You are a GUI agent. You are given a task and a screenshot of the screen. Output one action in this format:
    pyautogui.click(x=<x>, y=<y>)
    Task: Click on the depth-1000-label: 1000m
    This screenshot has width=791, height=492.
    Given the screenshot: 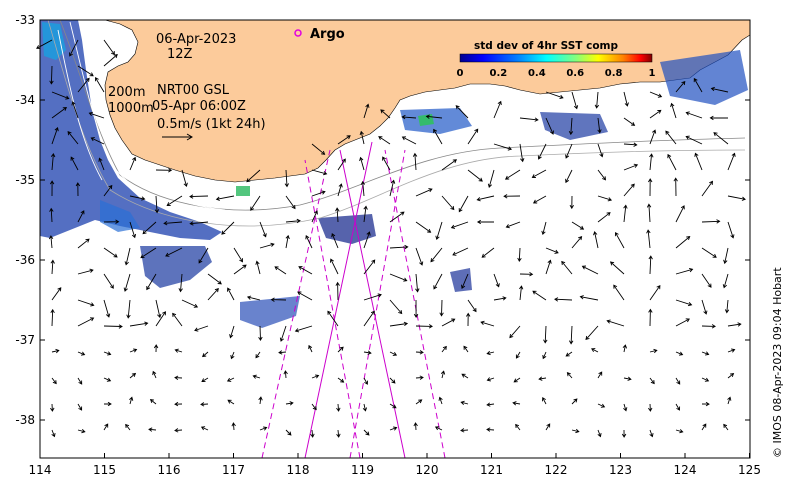 What is the action you would take?
    pyautogui.click(x=131, y=108)
    